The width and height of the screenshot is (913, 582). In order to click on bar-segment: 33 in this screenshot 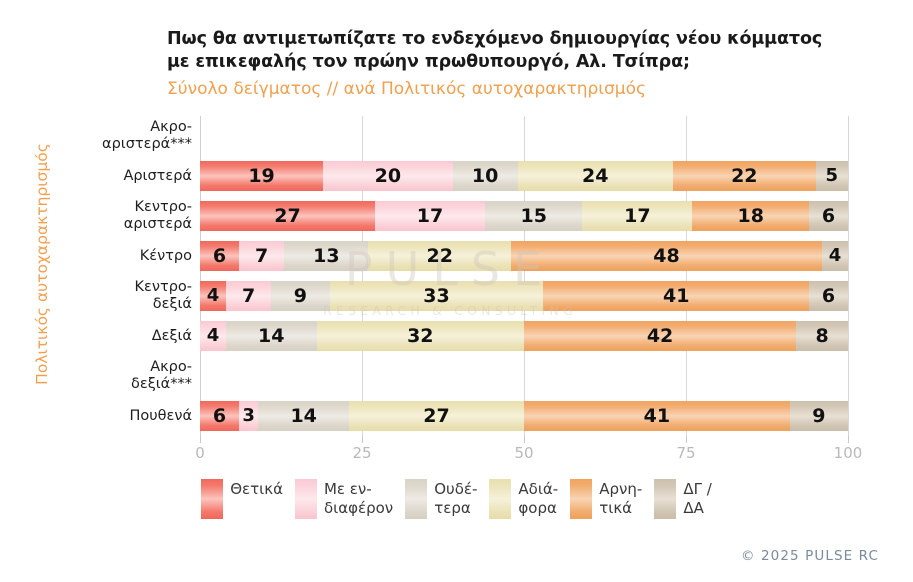, I will do `click(436, 296)`.